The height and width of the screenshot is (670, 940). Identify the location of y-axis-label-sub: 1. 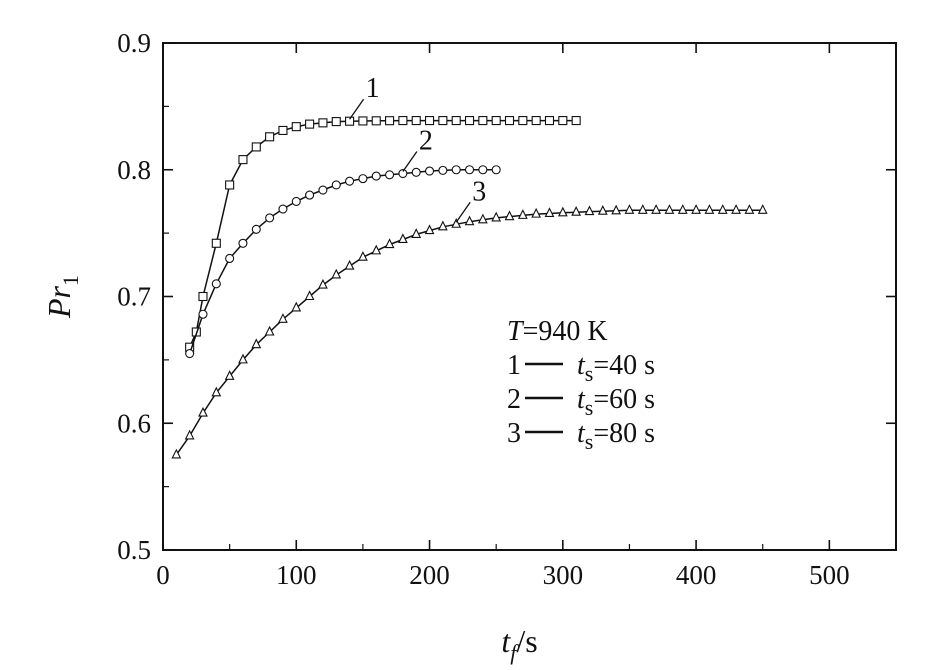
(70, 280).